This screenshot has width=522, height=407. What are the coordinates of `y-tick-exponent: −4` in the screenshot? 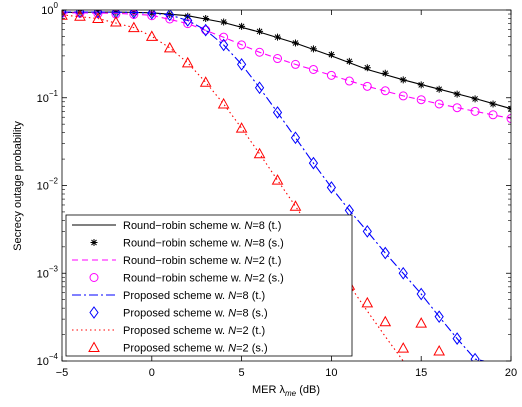 It's located at (54, 356).